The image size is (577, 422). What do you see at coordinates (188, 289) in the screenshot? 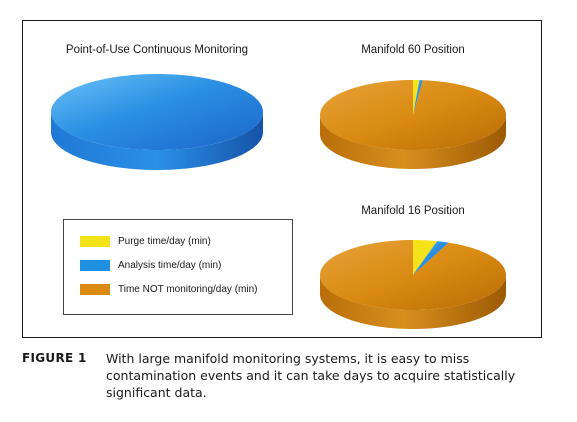
I see `legend-label-not-monitoring: Time NOT monitoring/day (min)` at bounding box center [188, 289].